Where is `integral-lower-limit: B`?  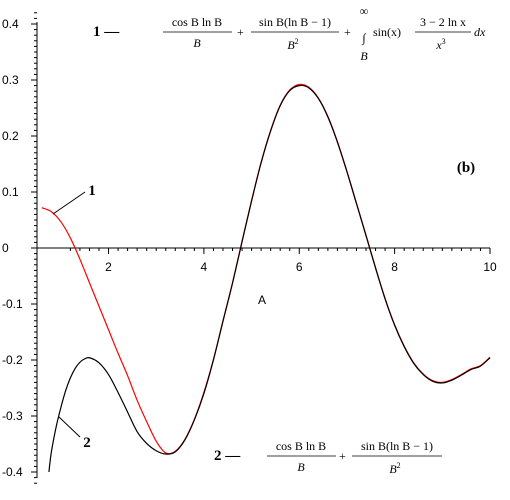 integral-lower-limit: B is located at coordinates (364, 56).